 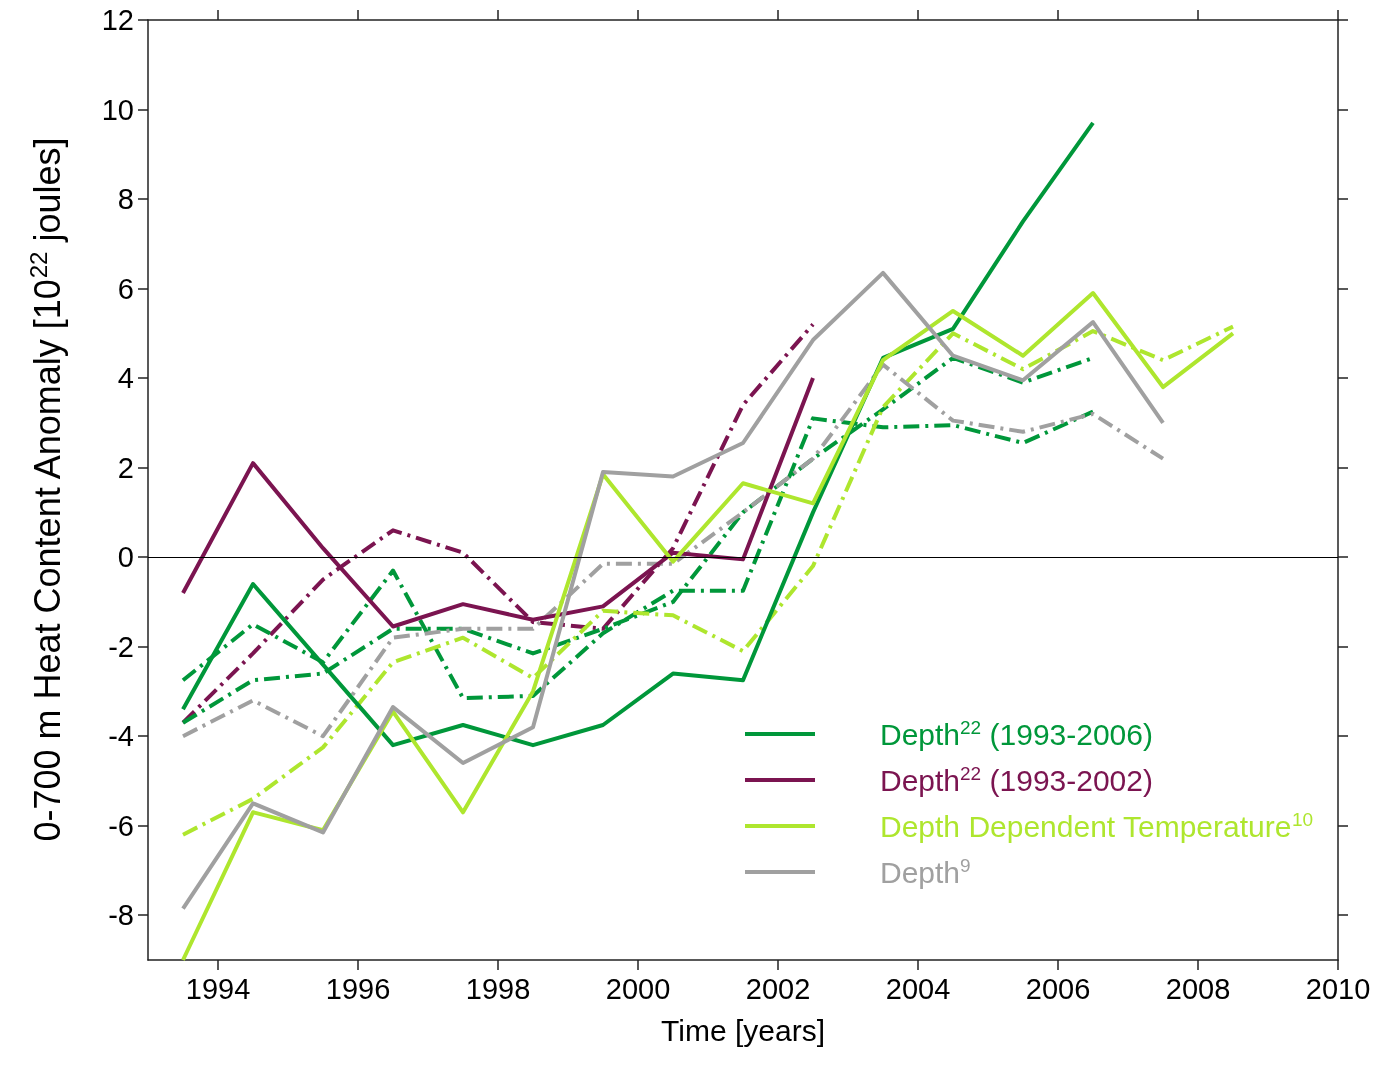 I want to click on y-tick-label: -8, so click(x=121, y=915).